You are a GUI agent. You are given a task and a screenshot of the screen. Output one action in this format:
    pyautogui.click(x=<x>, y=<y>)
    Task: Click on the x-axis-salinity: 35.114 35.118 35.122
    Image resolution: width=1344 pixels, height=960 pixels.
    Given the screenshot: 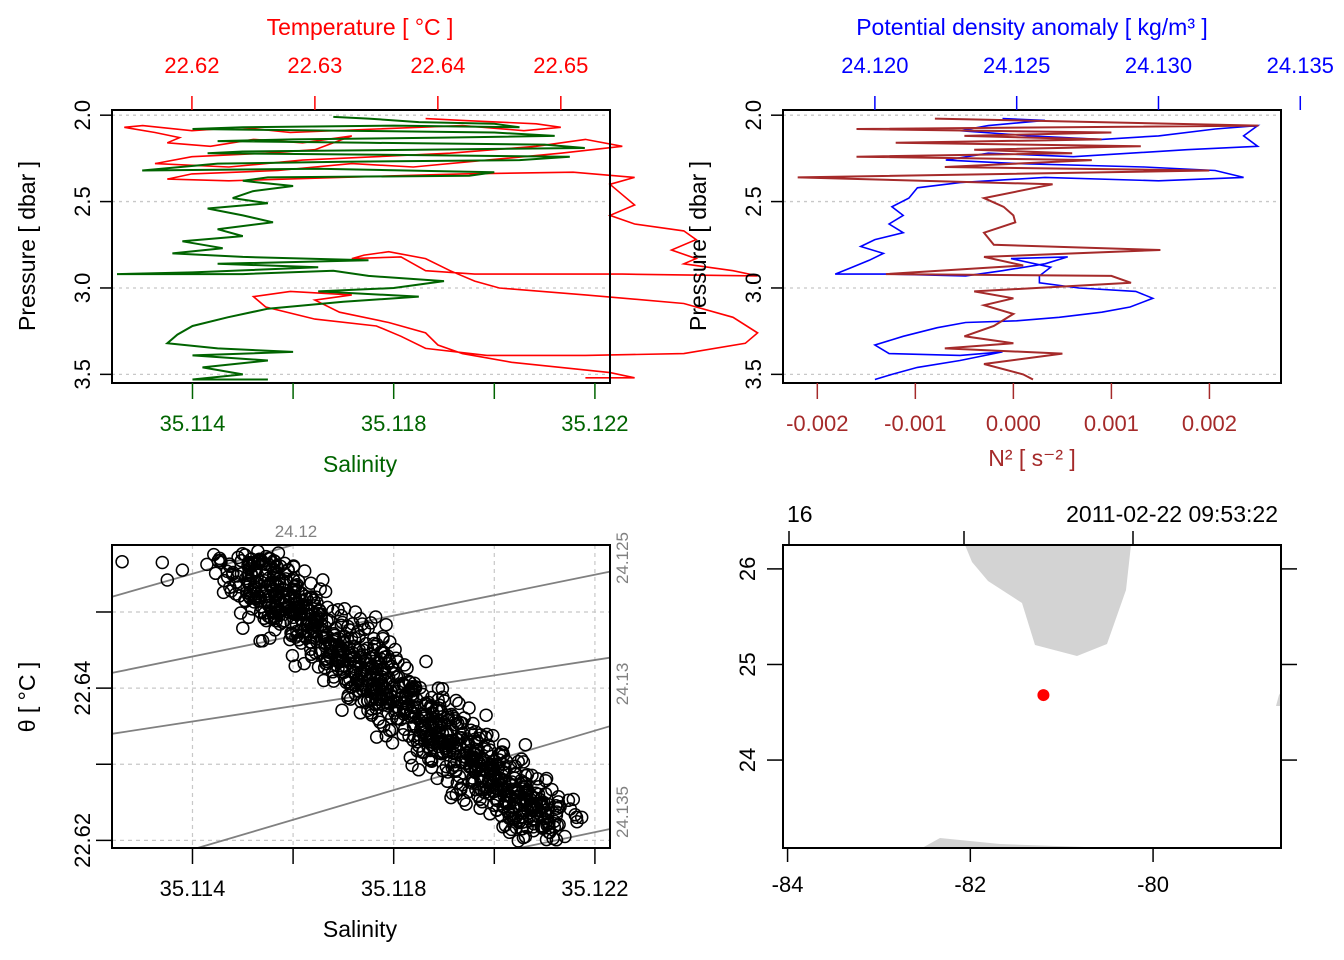 What is the action you would take?
    pyautogui.click(x=394, y=874)
    